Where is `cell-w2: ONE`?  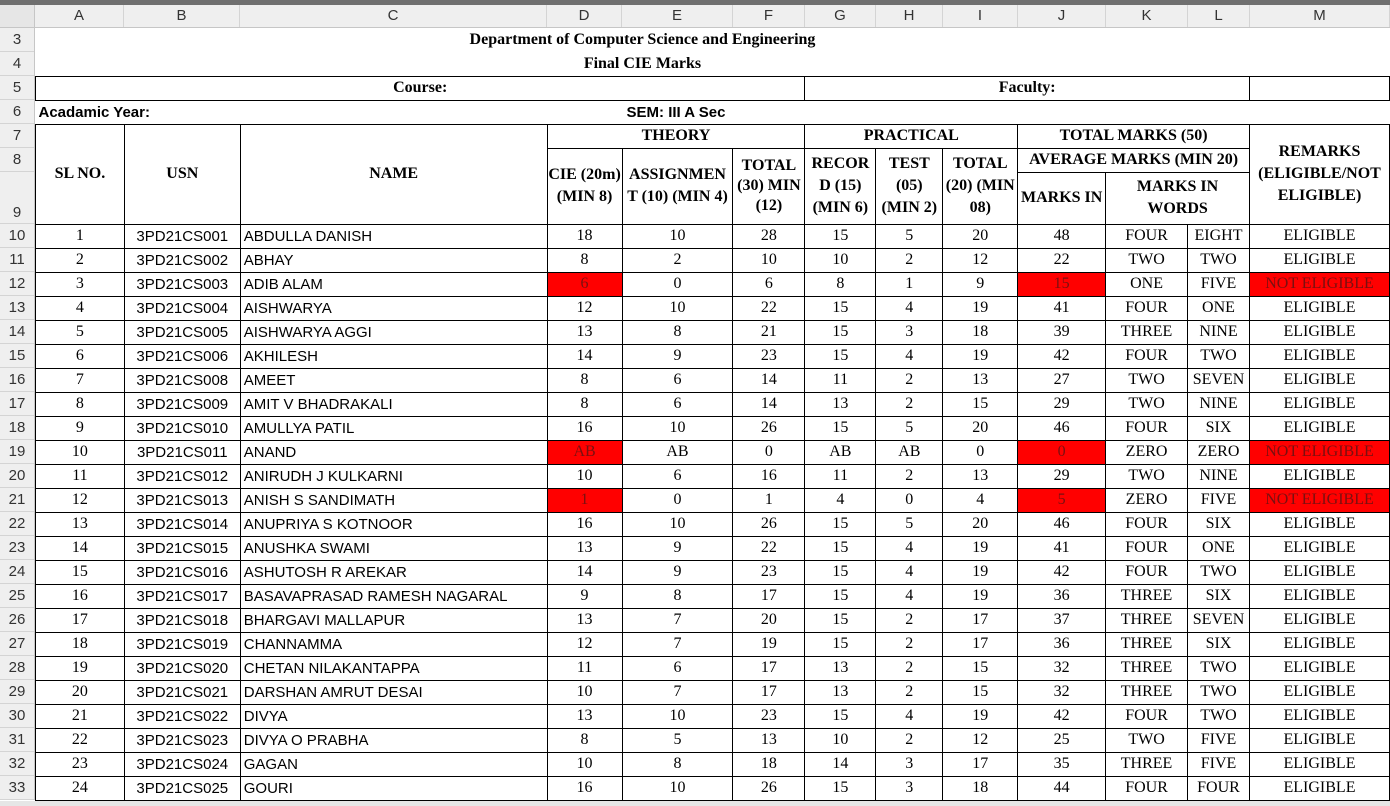 cell-w2: ONE is located at coordinates (1218, 548).